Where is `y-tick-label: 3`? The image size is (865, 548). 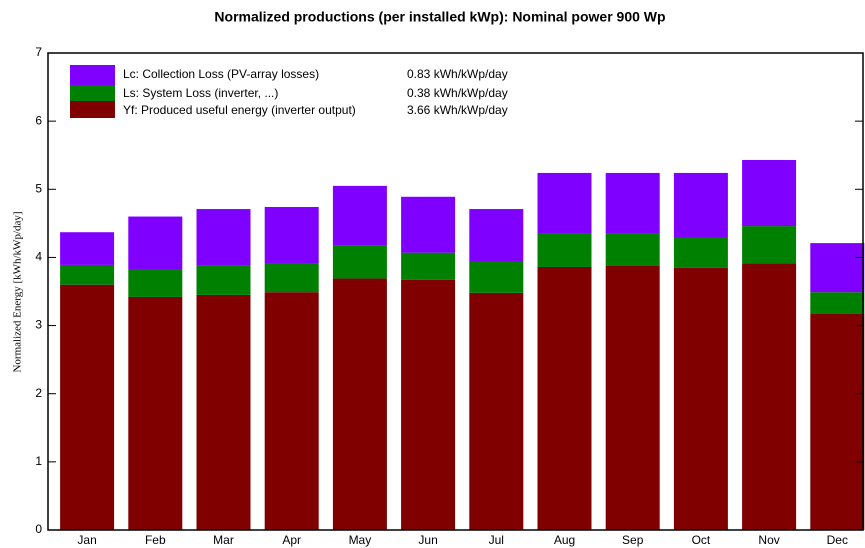 y-tick-label: 3 is located at coordinates (38, 325).